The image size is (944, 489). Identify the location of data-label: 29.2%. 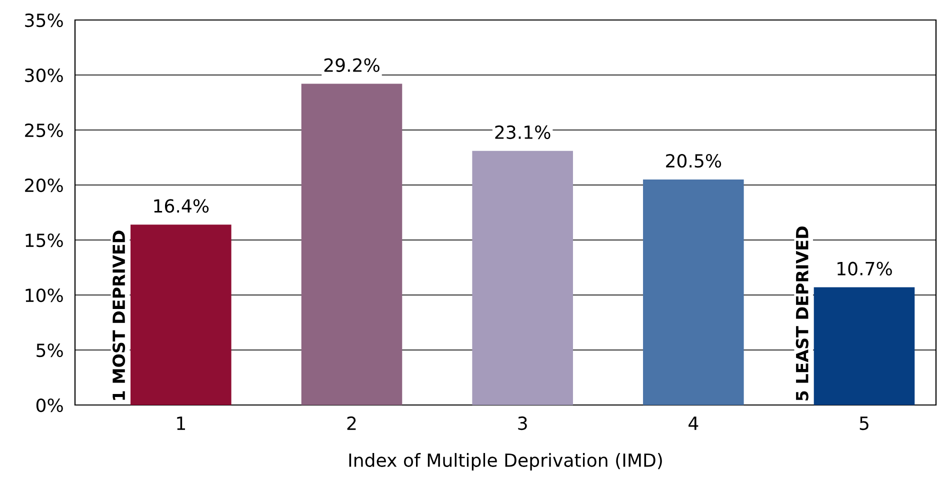
(352, 65).